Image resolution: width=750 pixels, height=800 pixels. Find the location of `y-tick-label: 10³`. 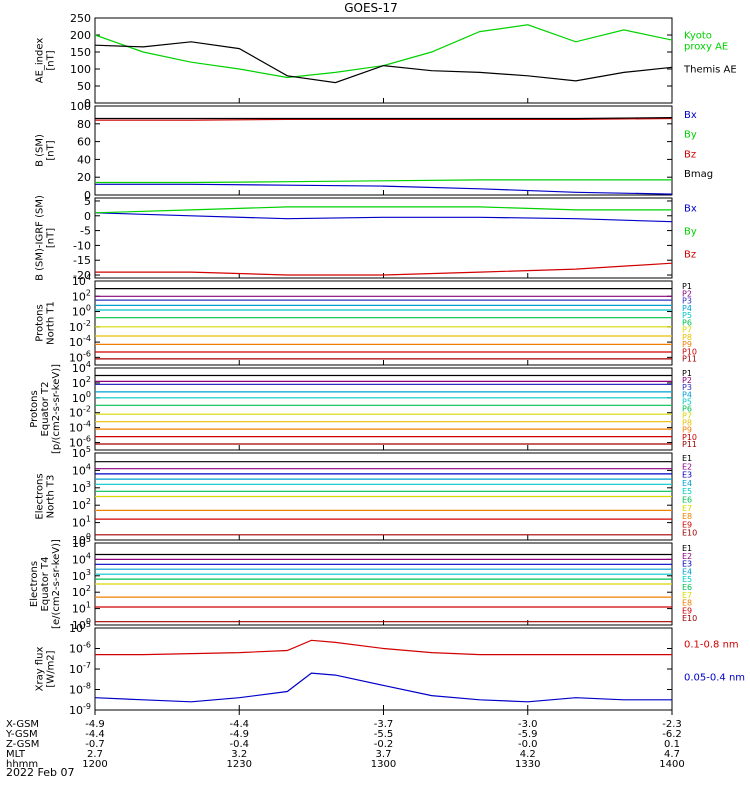

y-tick-label: 10³ is located at coordinates (81, 487).